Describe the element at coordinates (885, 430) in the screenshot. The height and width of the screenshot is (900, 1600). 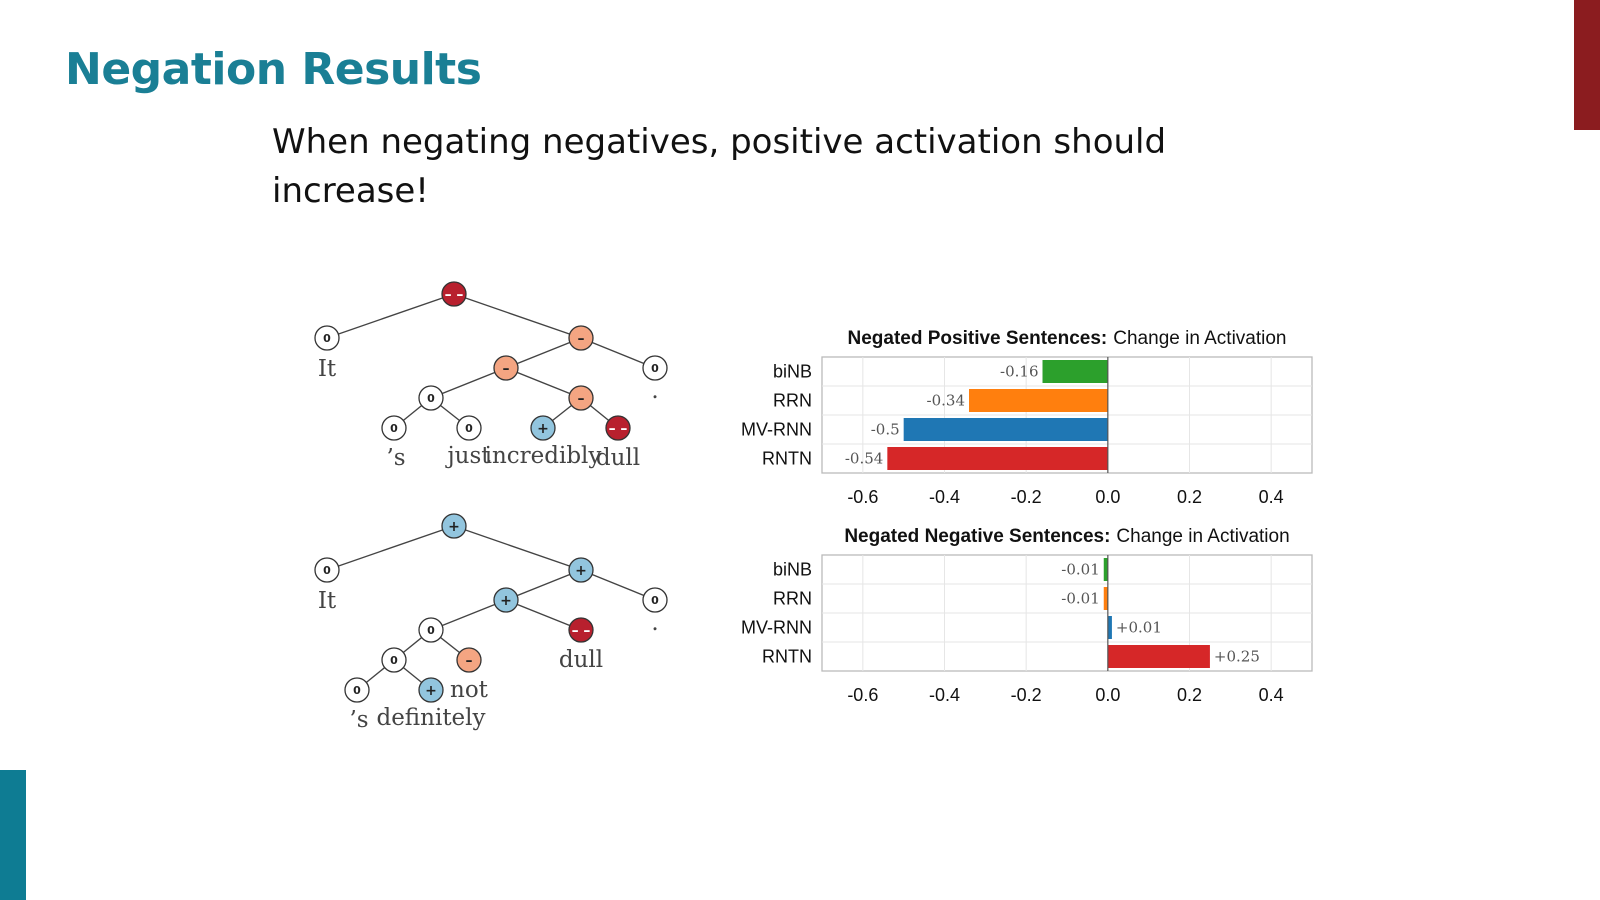
I see `bar-value-label: -0.5` at that location.